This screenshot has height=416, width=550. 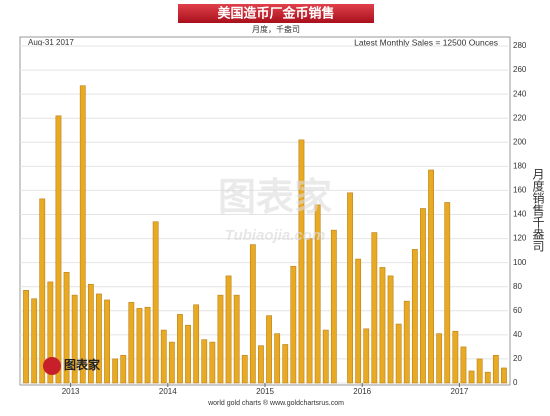 What do you see at coordinates (520, 238) in the screenshot?
I see `y-tick-label: 120` at bounding box center [520, 238].